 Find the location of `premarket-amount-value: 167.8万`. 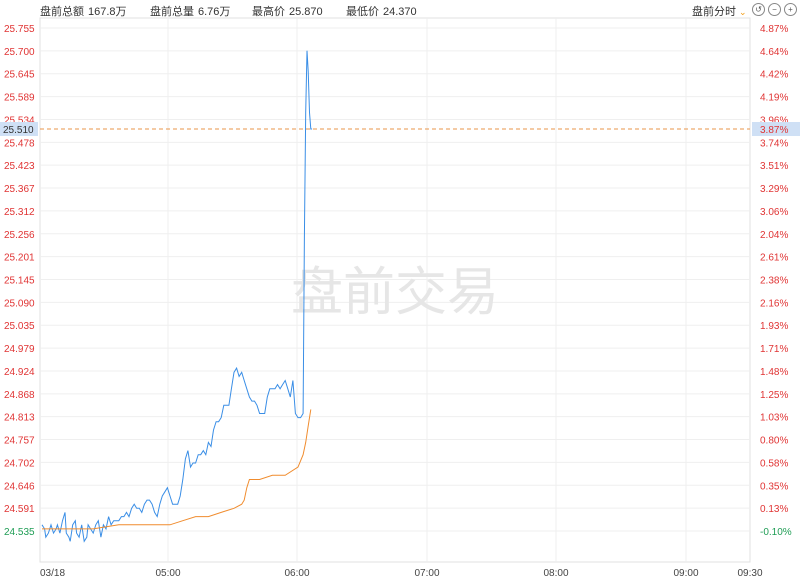

premarket-amount-value: 167.8万 is located at coordinates (107, 12).